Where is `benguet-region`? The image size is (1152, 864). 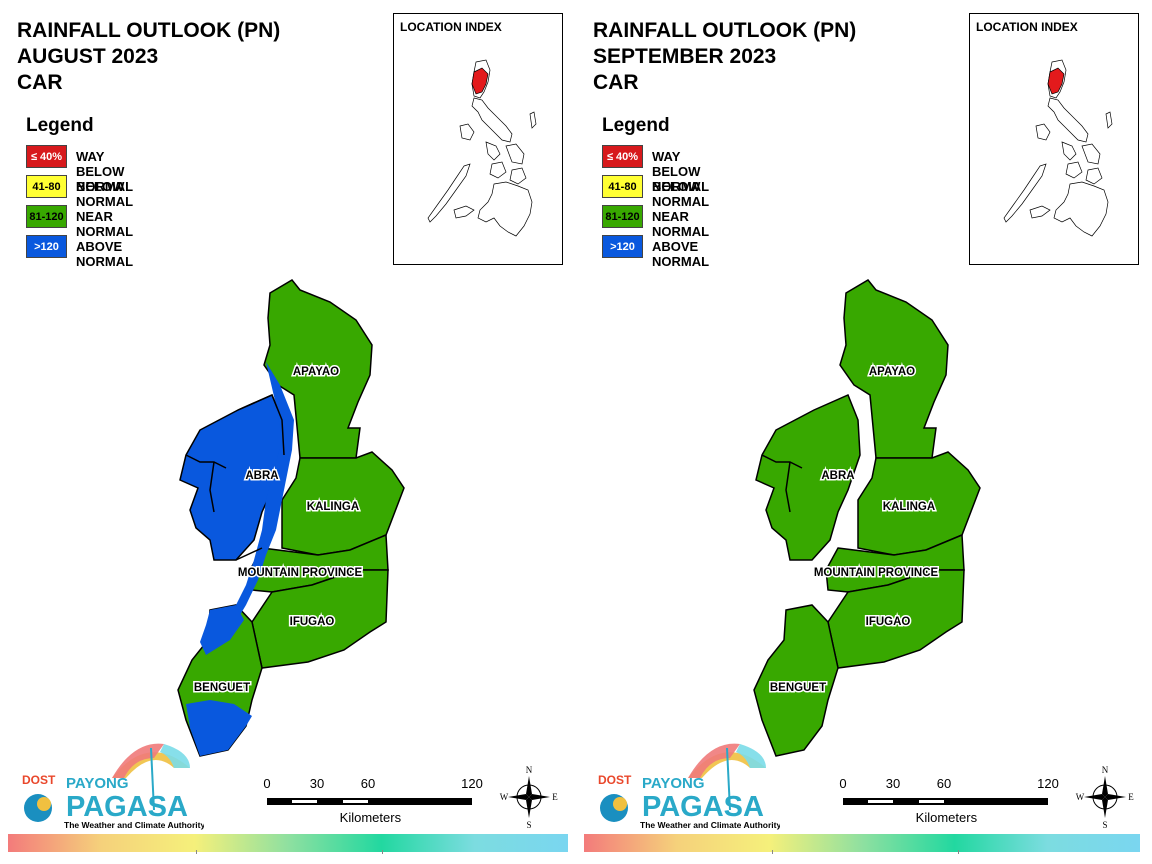 benguet-region is located at coordinates (796, 680).